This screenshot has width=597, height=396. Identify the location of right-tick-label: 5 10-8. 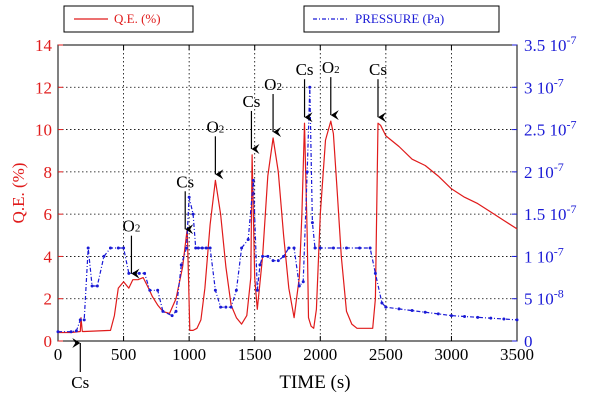
(544, 298).